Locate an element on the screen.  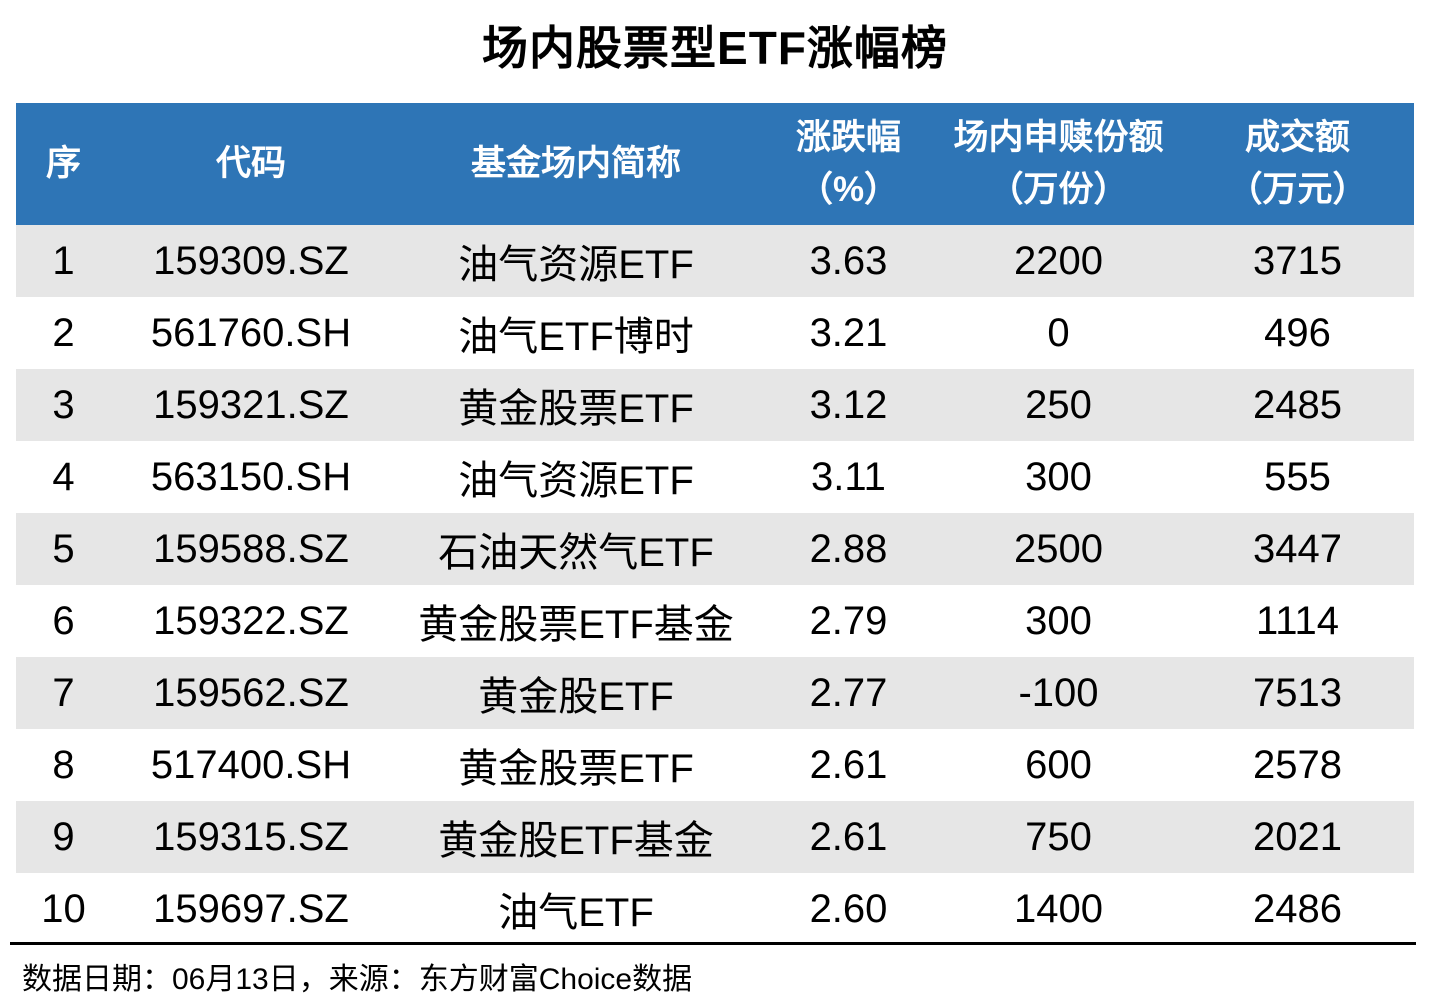
table-cell: 7513 is located at coordinates (1297, 692).